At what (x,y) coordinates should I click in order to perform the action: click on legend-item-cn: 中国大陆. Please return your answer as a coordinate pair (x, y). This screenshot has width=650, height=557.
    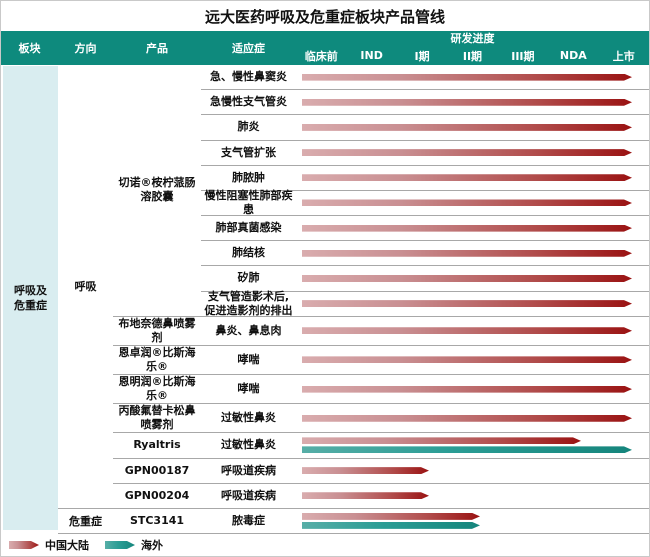
    Looking at the image, I should click on (49, 545).